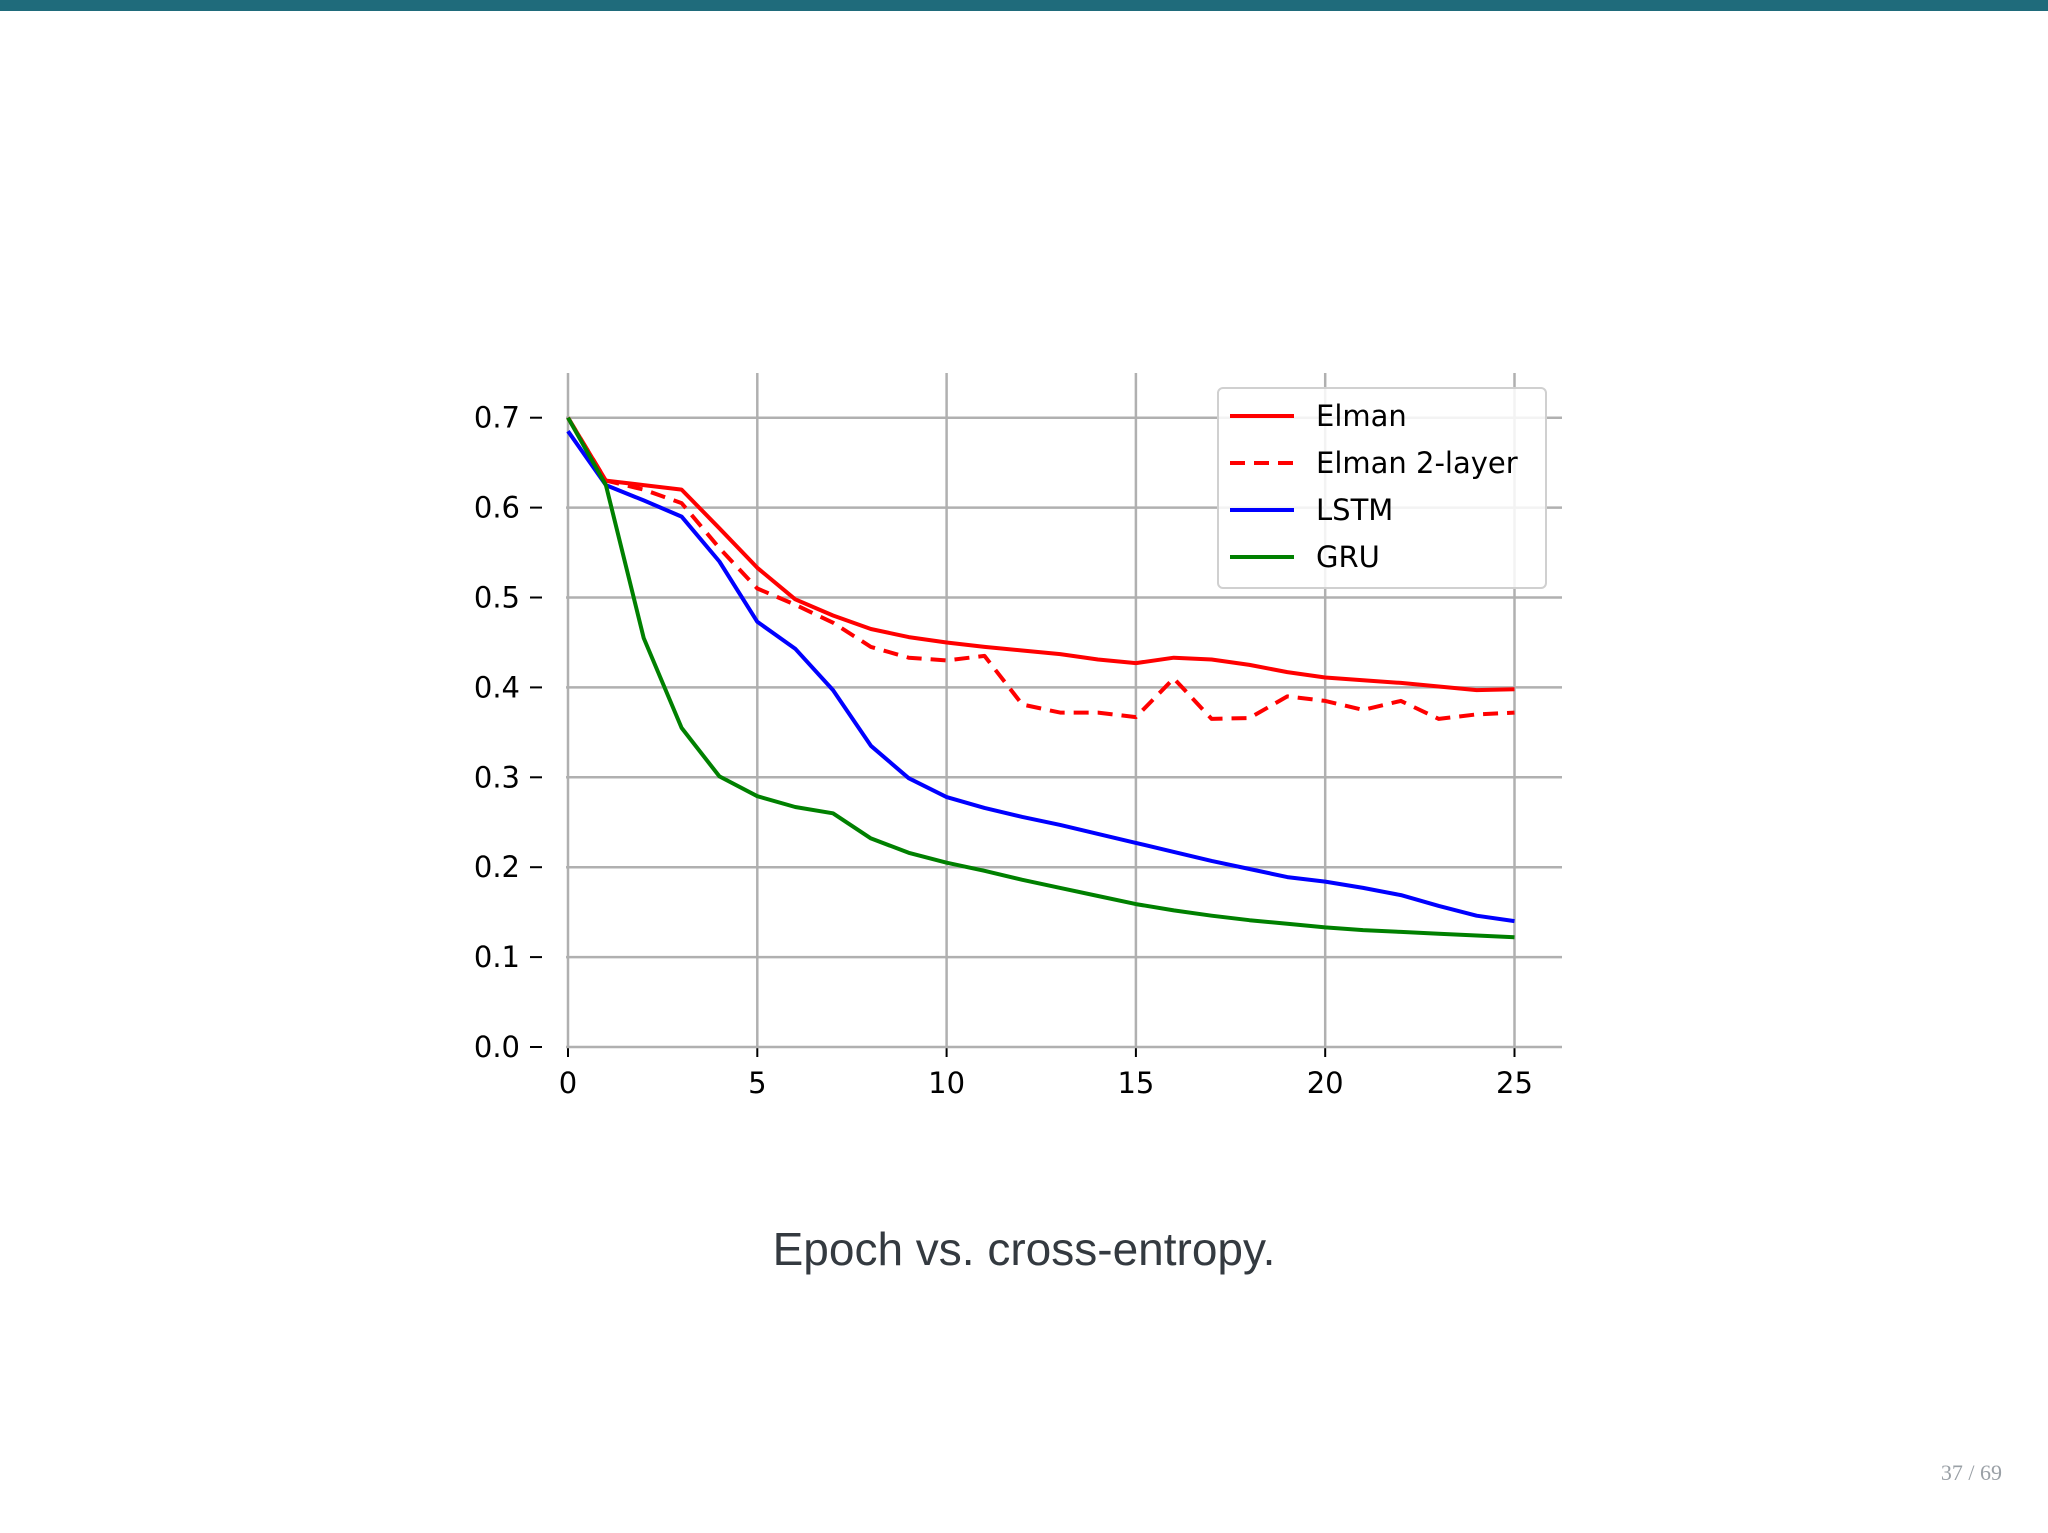 The height and width of the screenshot is (1533, 2048). What do you see at coordinates (497, 957) in the screenshot?
I see `y-tick-label: 0.1` at bounding box center [497, 957].